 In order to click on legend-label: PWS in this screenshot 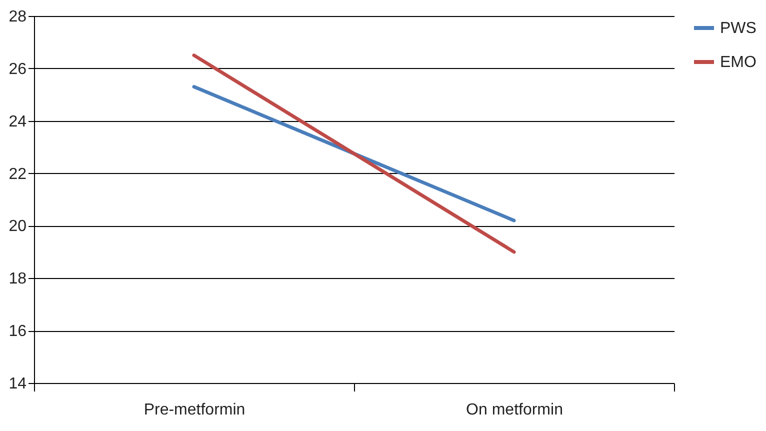, I will do `click(738, 28)`.